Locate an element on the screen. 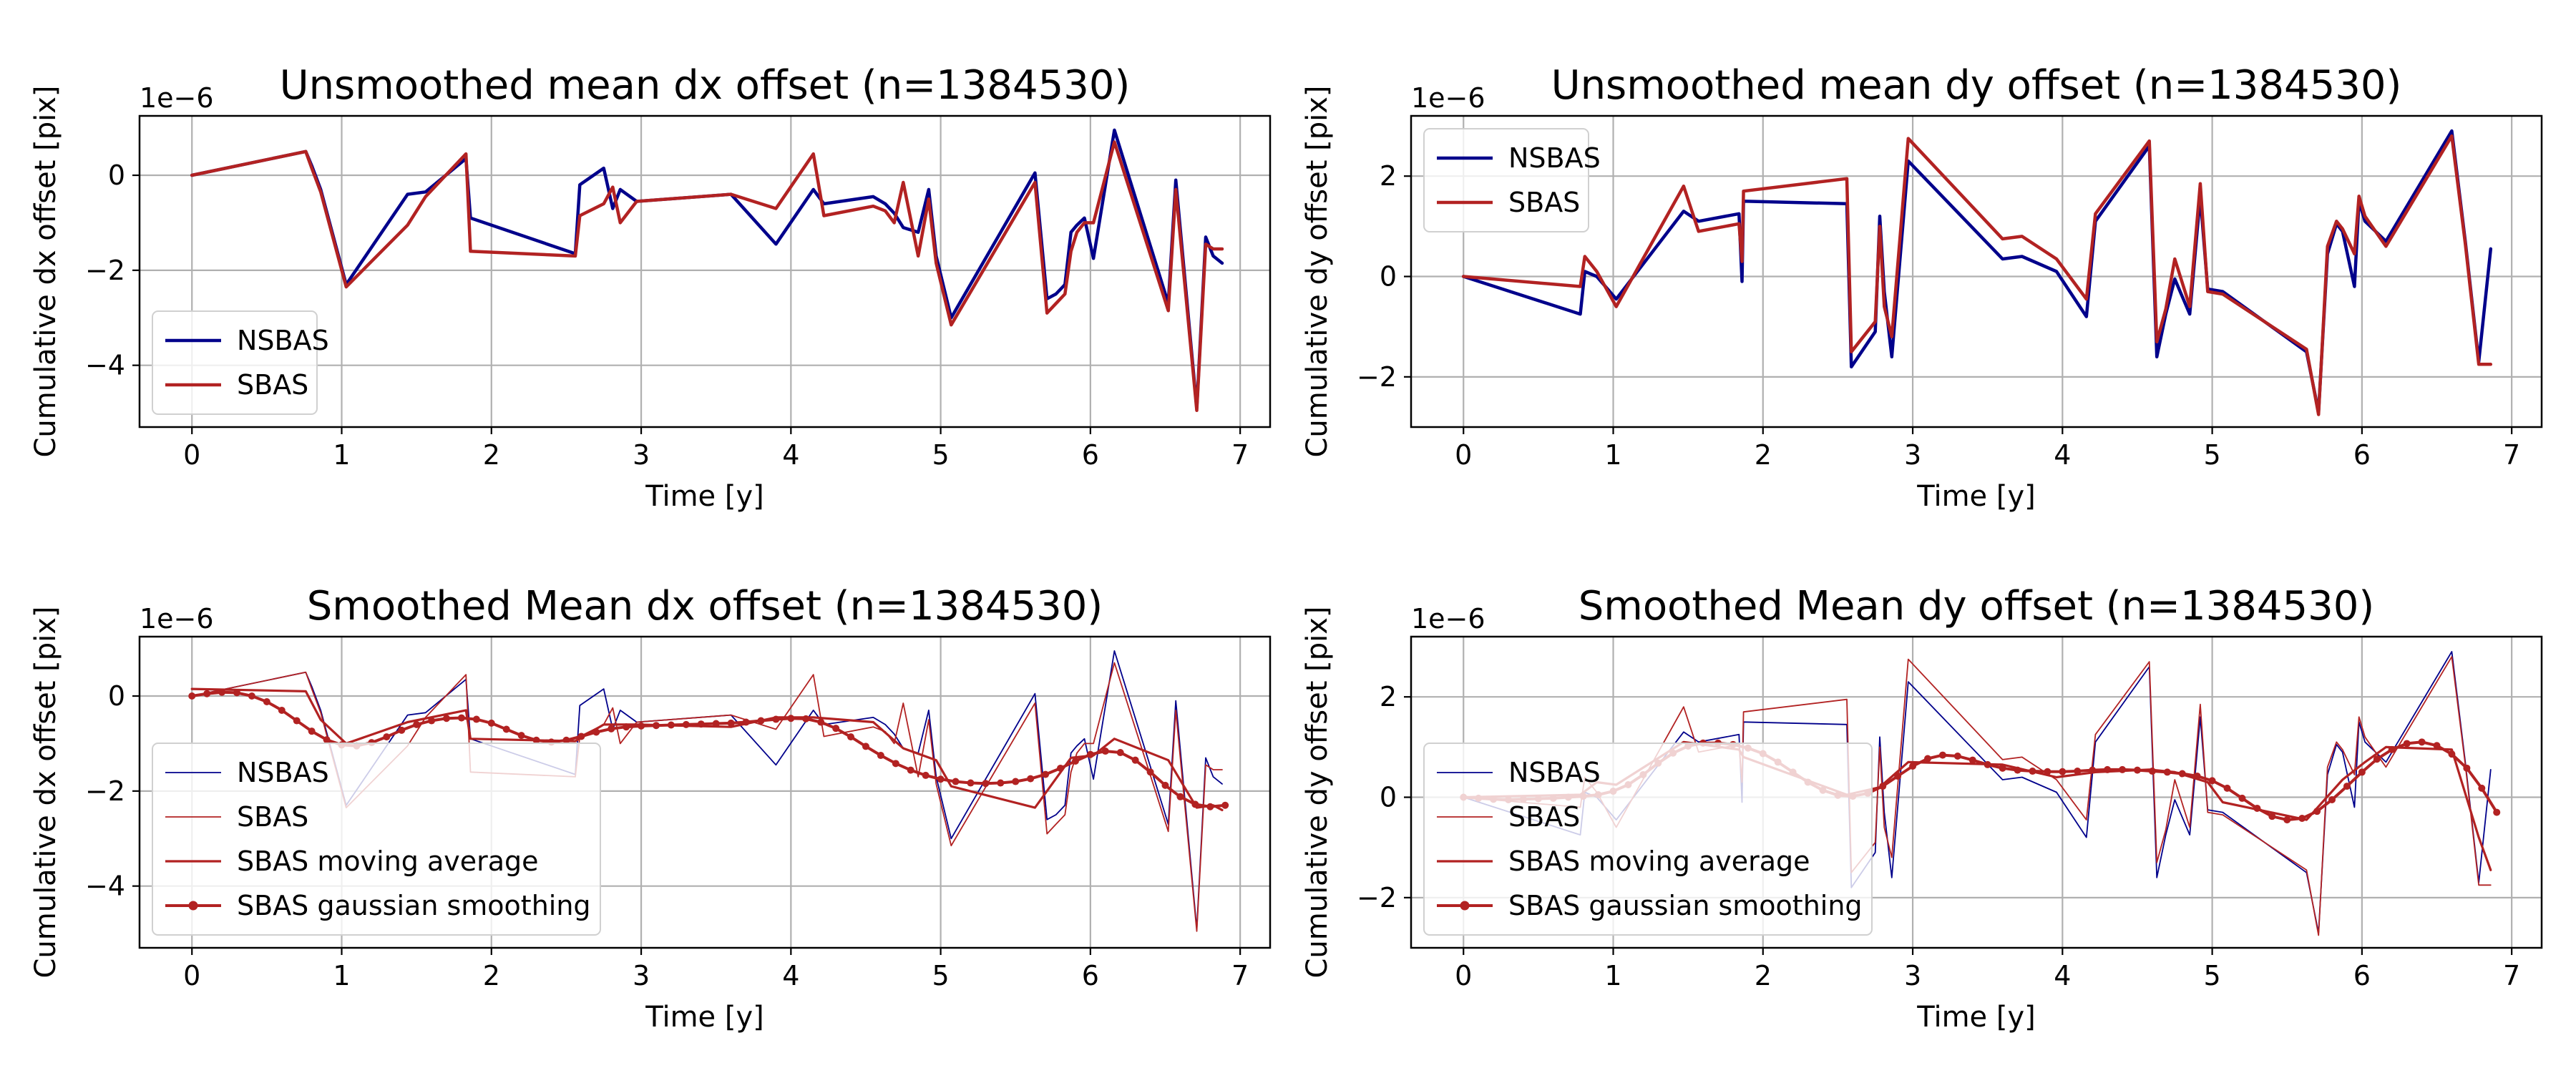 The width and height of the screenshot is (2576, 1073). legend-label-sbas-moving-average: SBAS moving average is located at coordinates (1659, 862).